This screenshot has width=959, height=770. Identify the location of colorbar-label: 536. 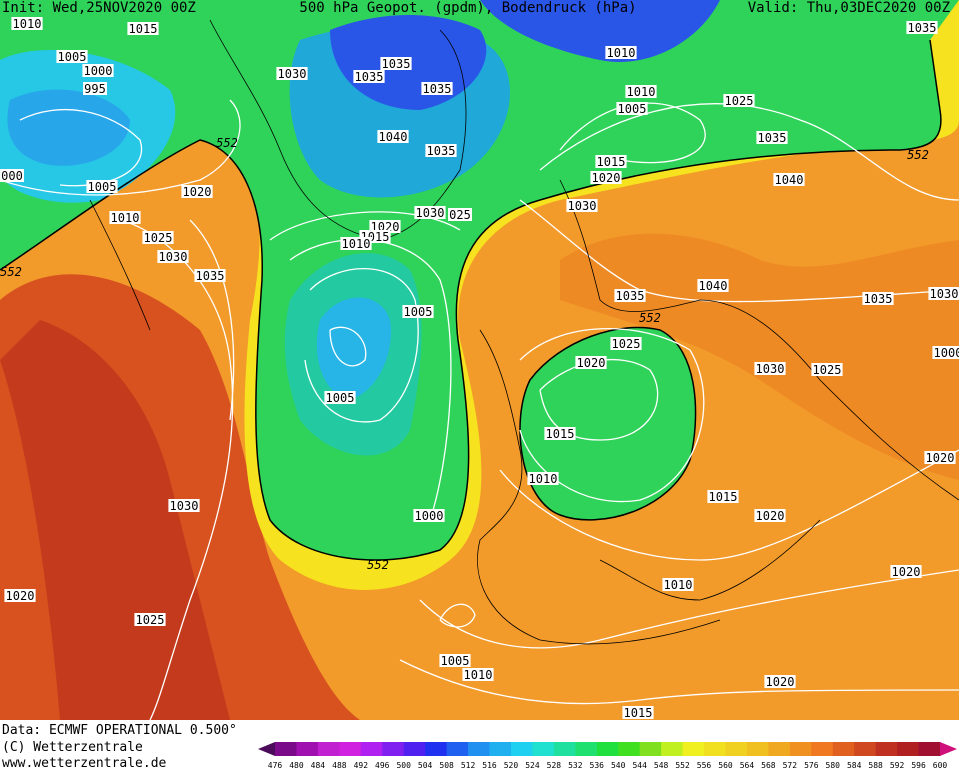
(597, 765).